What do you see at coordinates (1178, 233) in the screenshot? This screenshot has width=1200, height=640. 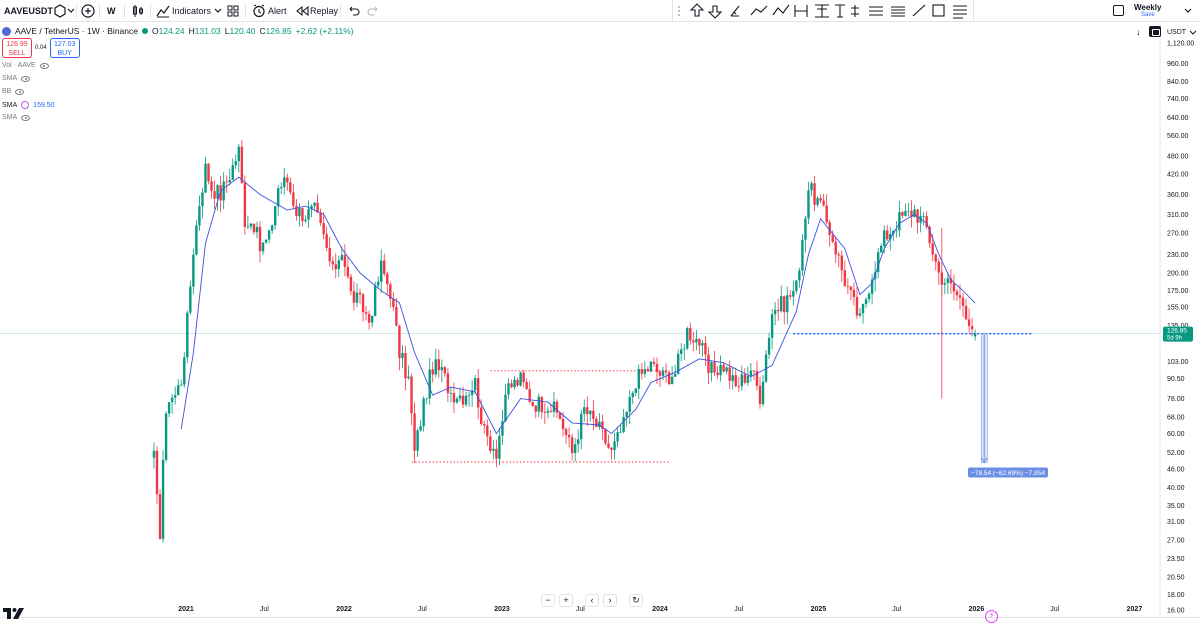 I see `price-tick-label: 270.00` at bounding box center [1178, 233].